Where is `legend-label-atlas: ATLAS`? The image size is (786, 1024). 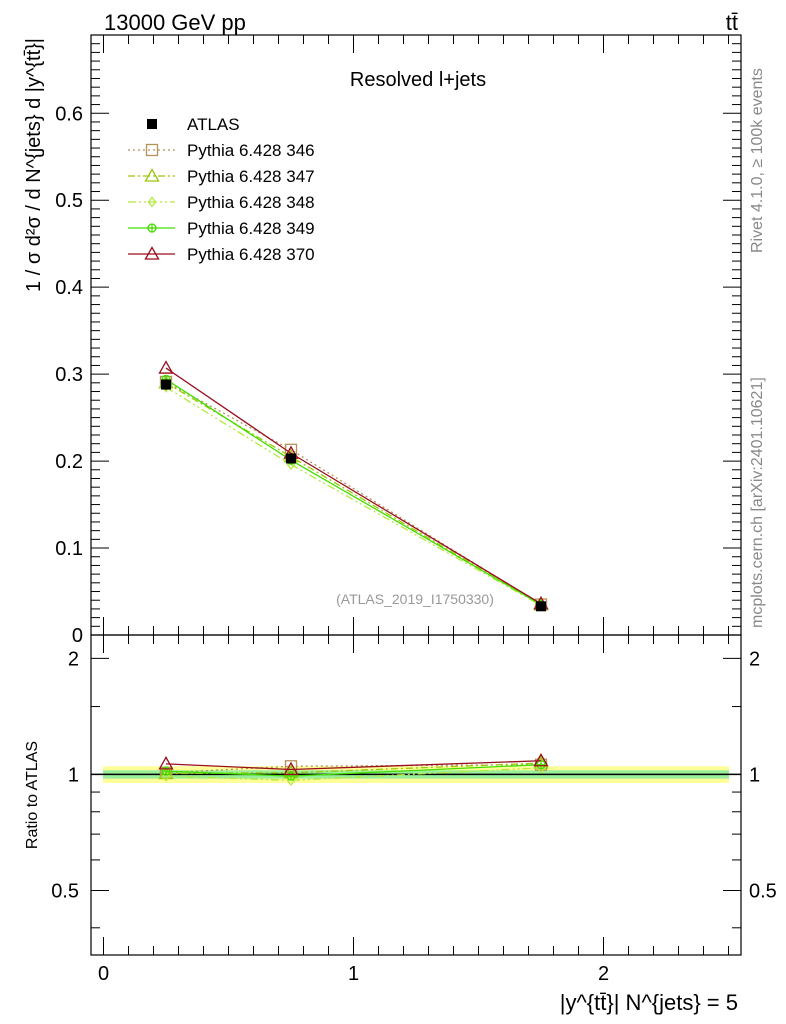
legend-label-atlas: ATLAS is located at coordinates (213, 124).